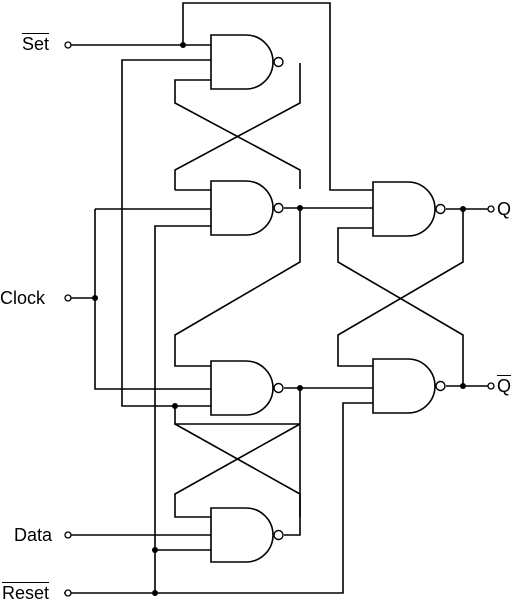 This screenshot has height=605, width=520. What do you see at coordinates (68, 45) in the screenshot?
I see `set-terminal` at bounding box center [68, 45].